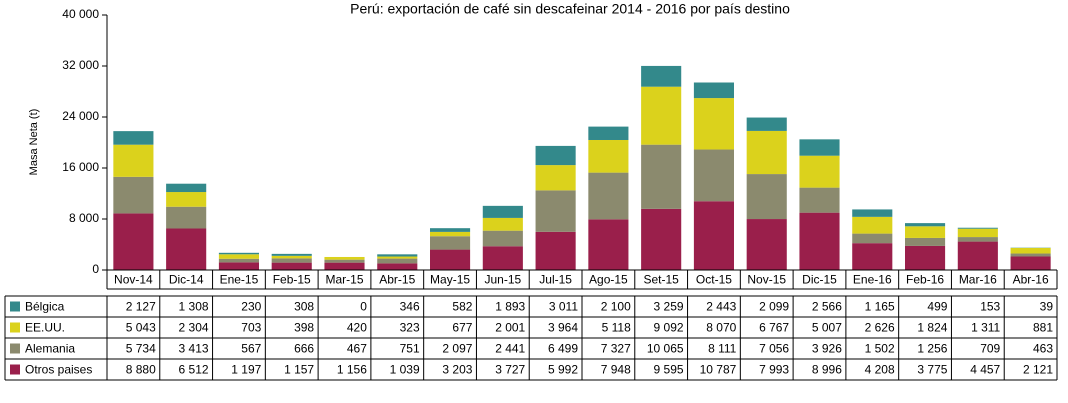 The height and width of the screenshot is (403, 1068). I want to click on x-tick-label: Dic-15, so click(819, 280).